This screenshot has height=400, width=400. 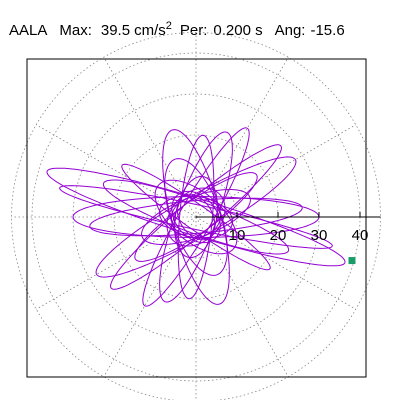 I want to click on max-label: Max:, so click(x=75, y=30).